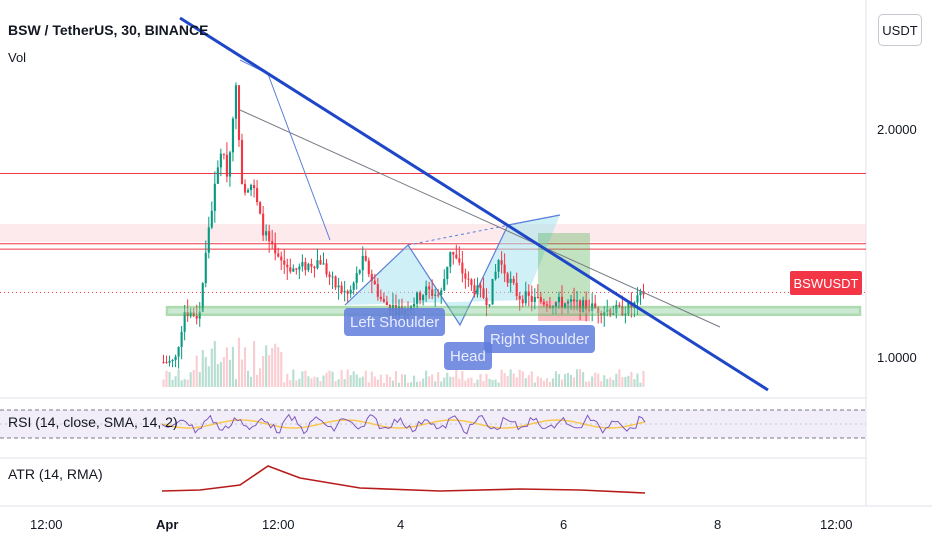  Describe the element at coordinates (896, 313) in the screenshot. I see `price-tag: 1.2199` at that location.